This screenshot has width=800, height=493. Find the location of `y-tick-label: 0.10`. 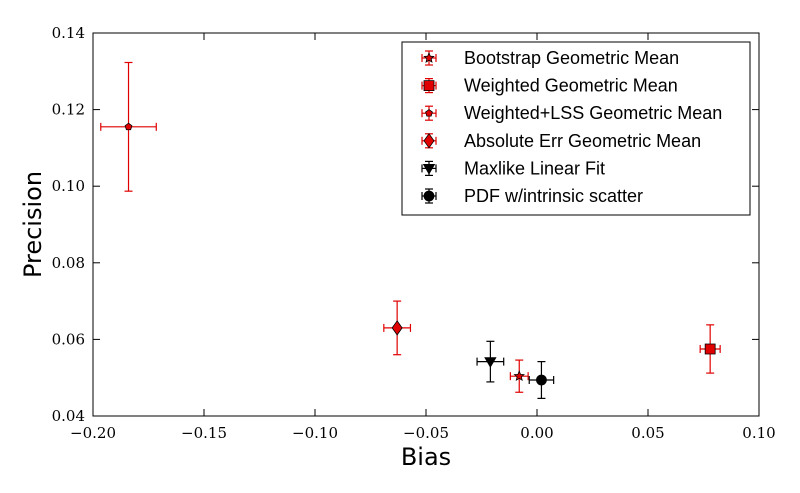

y-tick-label: 0.10 is located at coordinates (68, 186).